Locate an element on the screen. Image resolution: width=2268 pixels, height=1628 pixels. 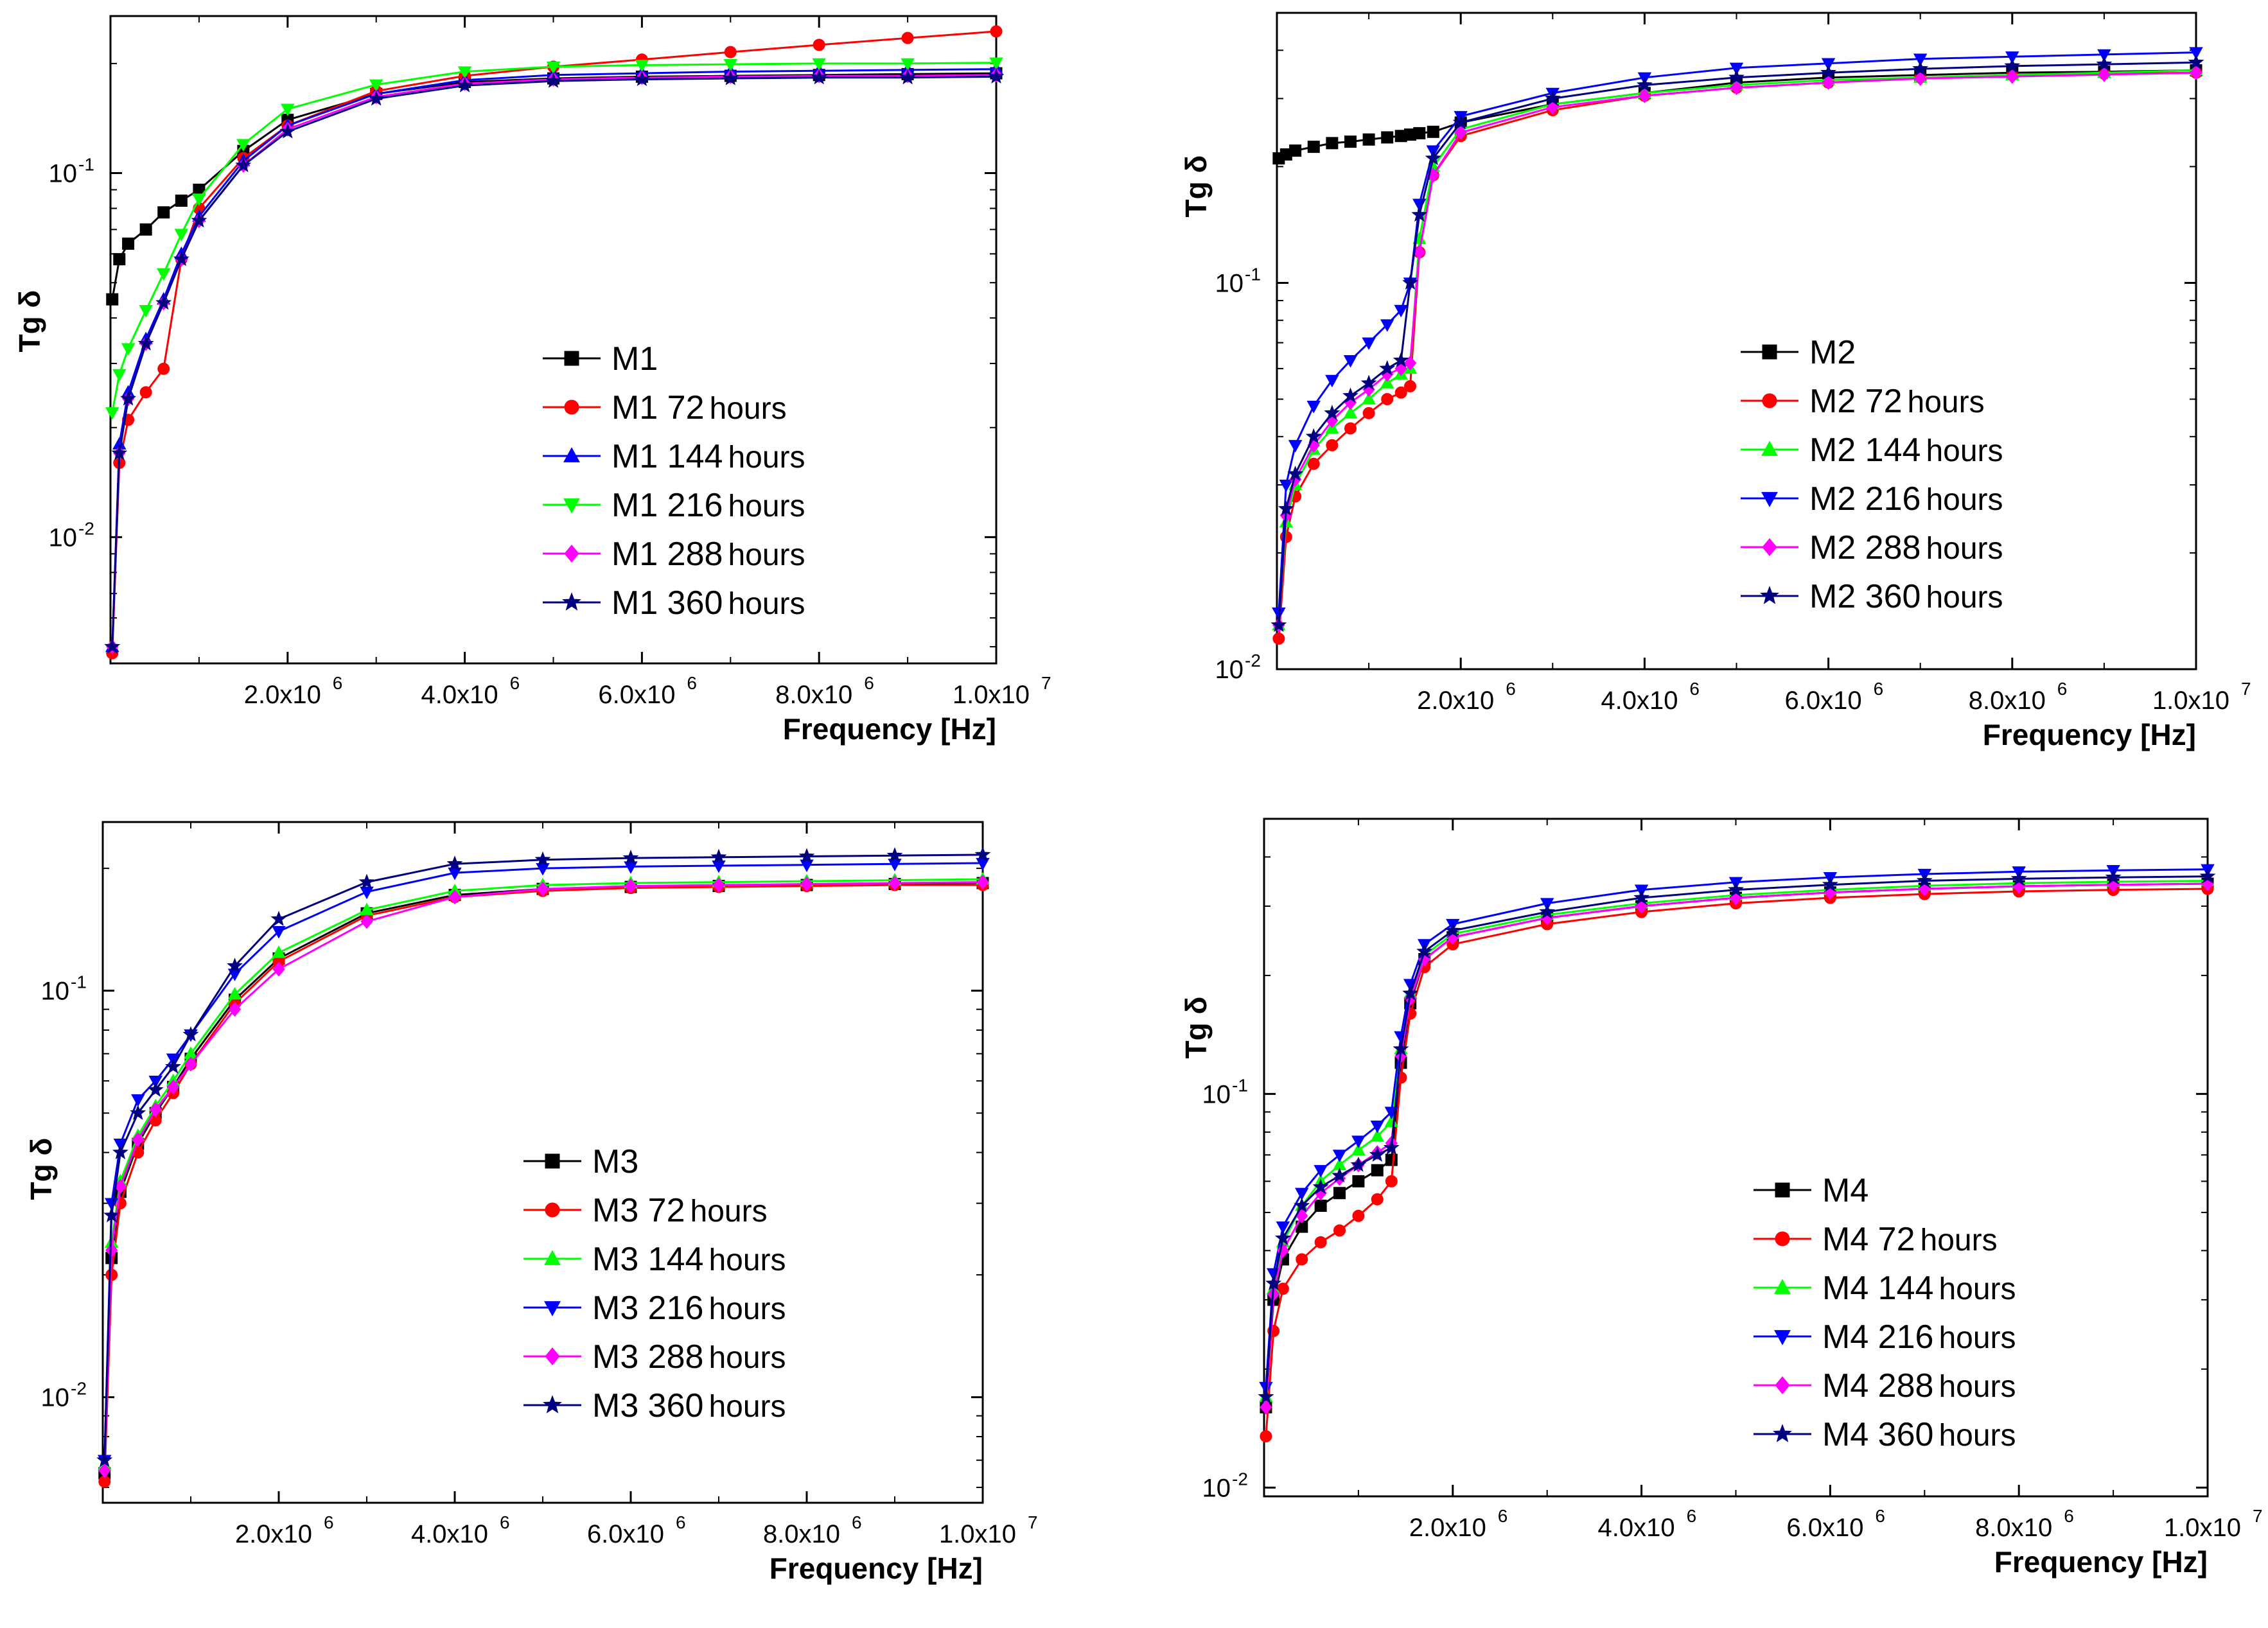
legend-label: M3 72 hours is located at coordinates (680, 1210).